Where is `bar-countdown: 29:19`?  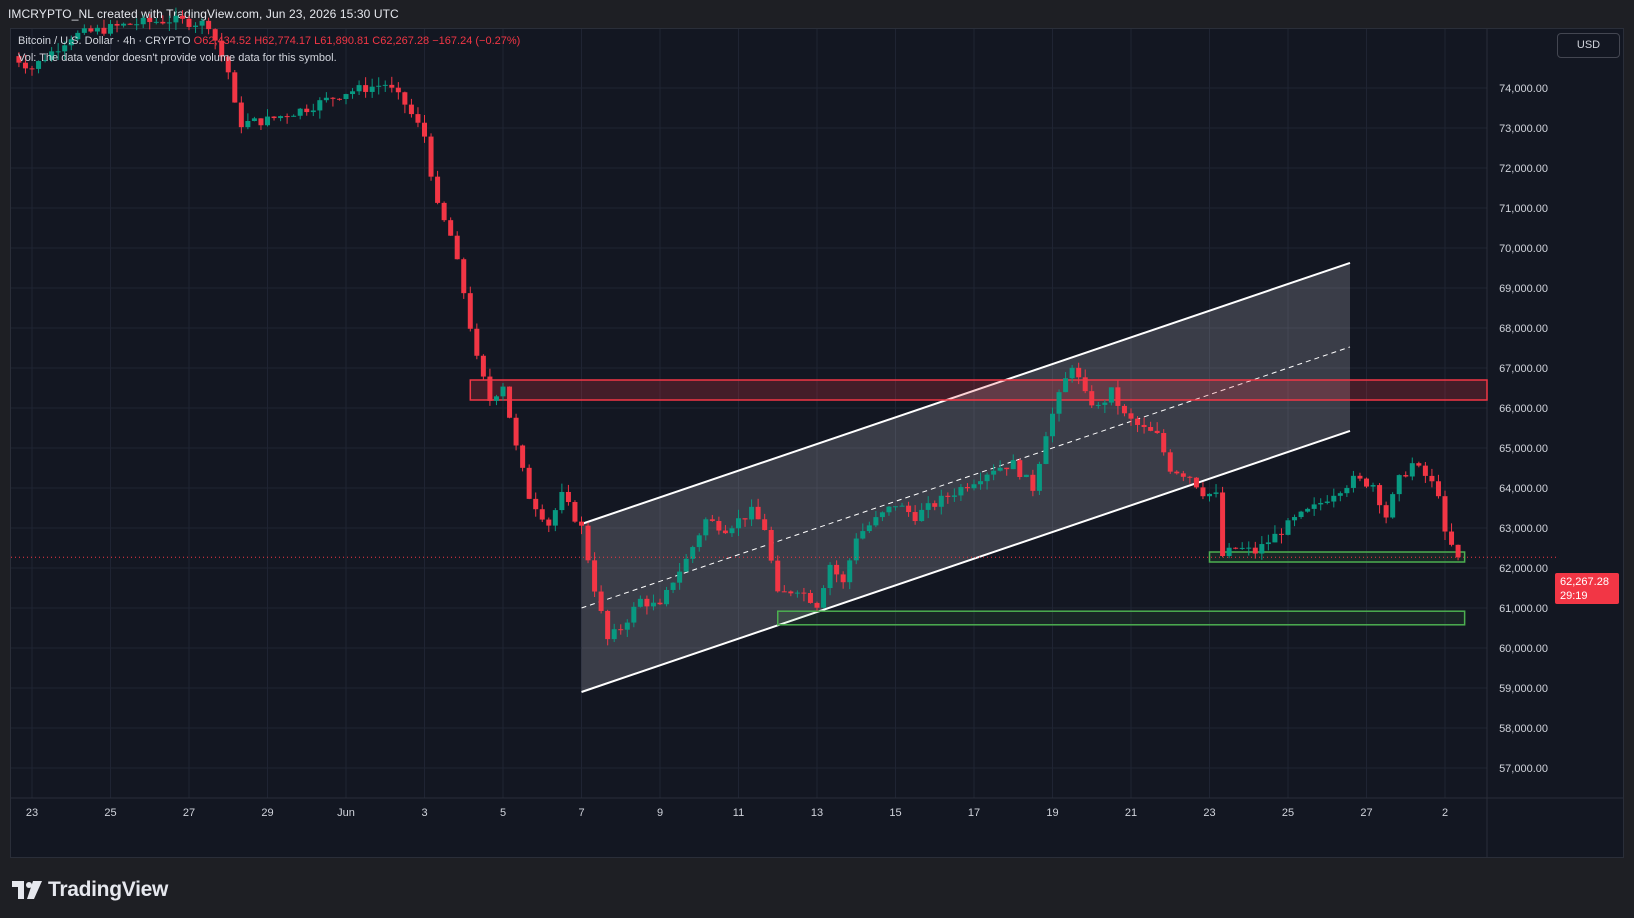 bar-countdown: 29:19 is located at coordinates (1574, 596).